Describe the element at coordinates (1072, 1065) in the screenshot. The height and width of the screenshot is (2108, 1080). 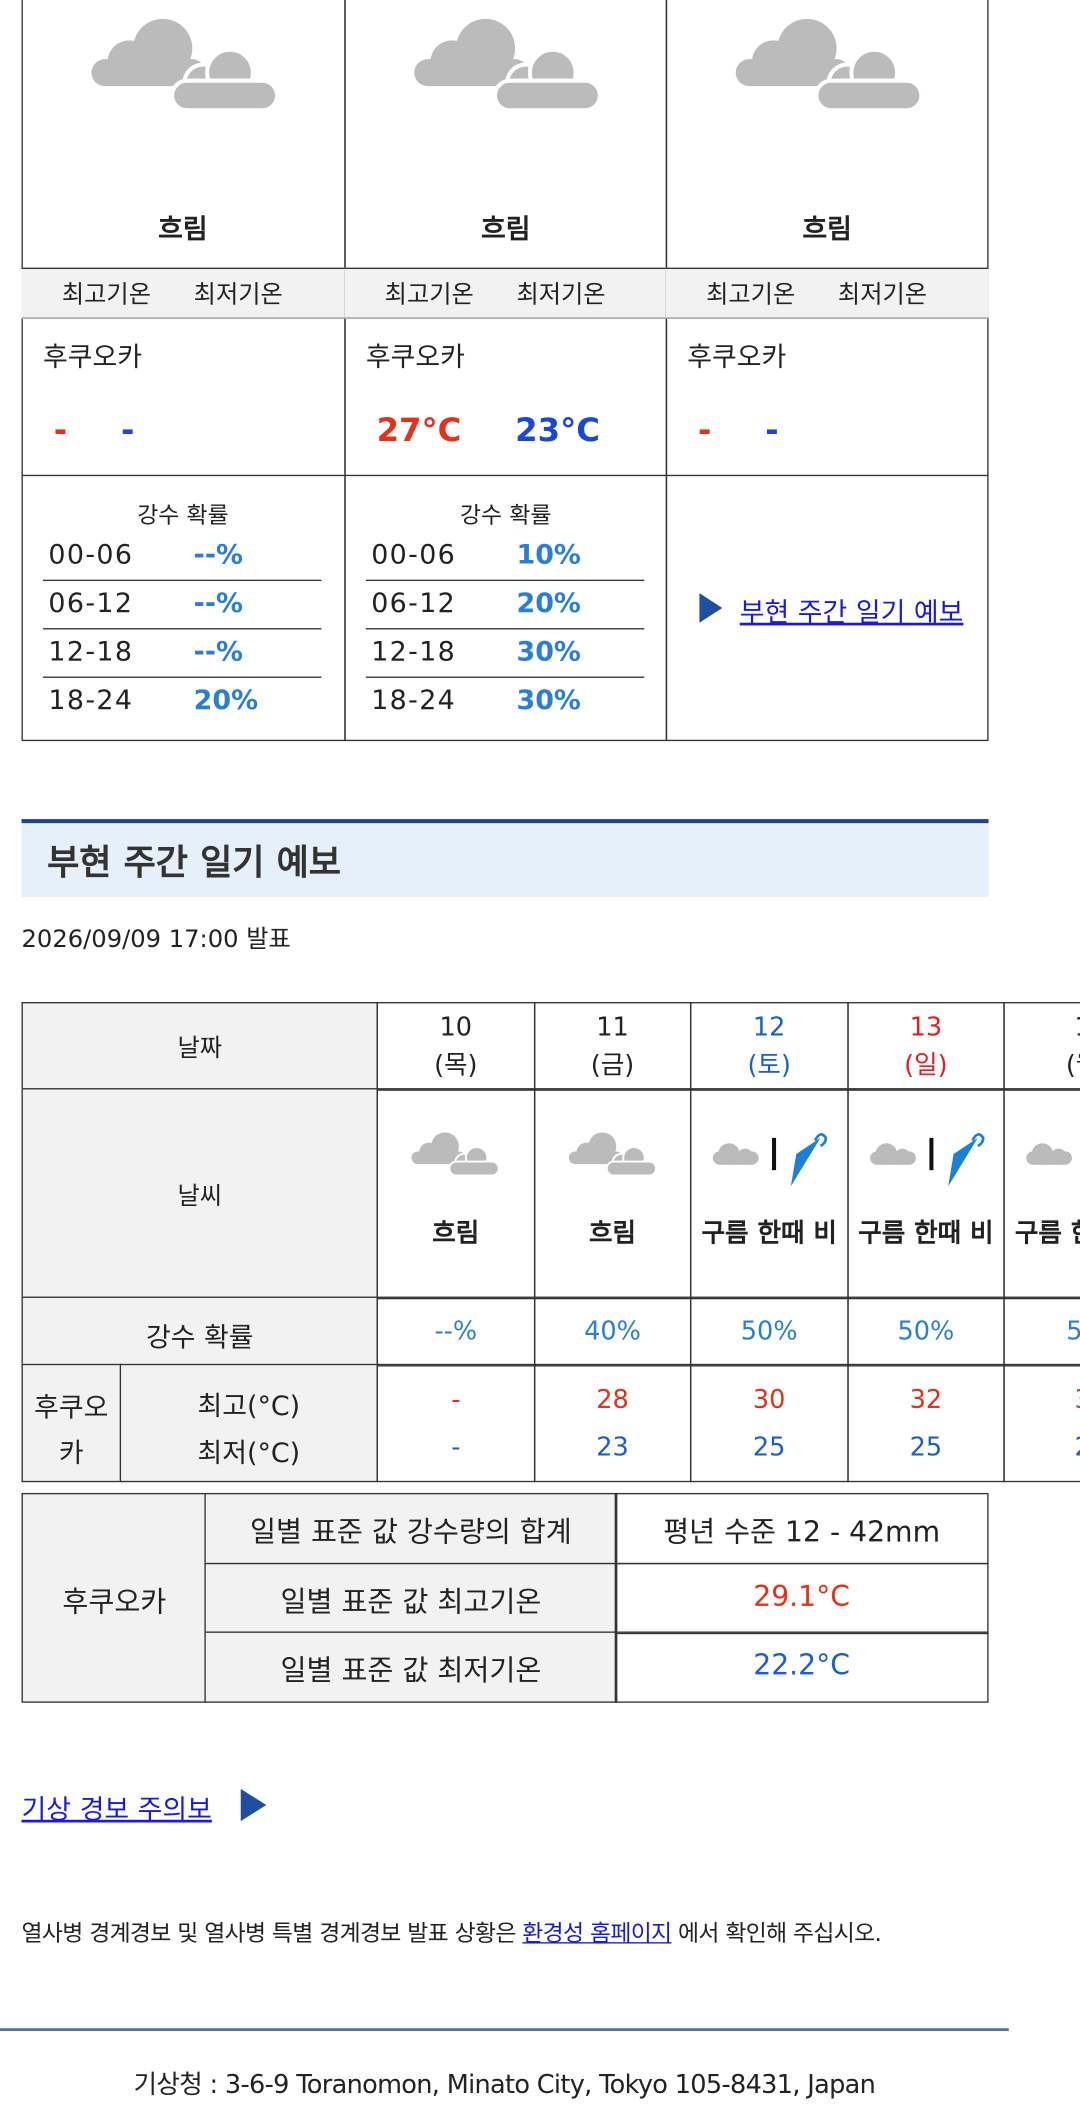
I see `weekday: (월` at that location.